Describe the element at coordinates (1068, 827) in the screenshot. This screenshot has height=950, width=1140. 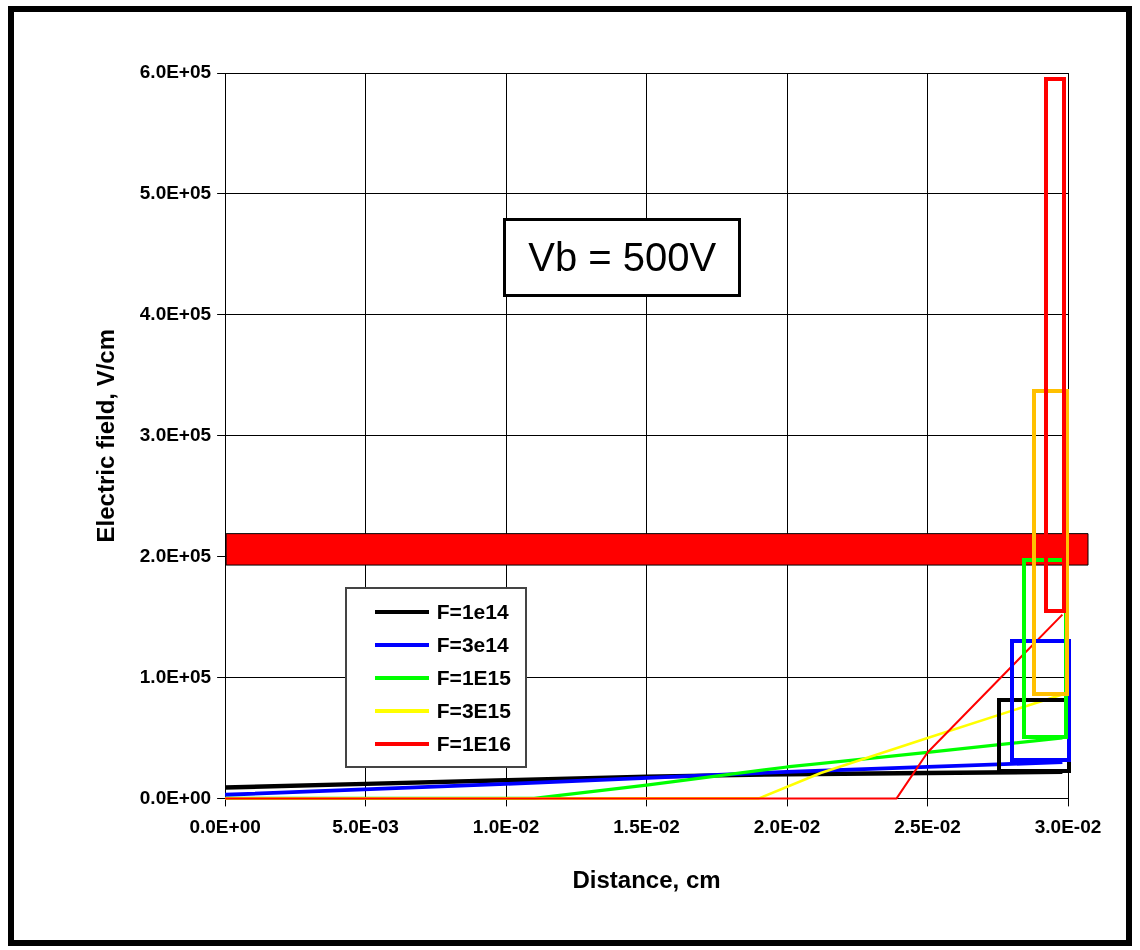
I see `x-tick-label: 3.0E-02` at that location.